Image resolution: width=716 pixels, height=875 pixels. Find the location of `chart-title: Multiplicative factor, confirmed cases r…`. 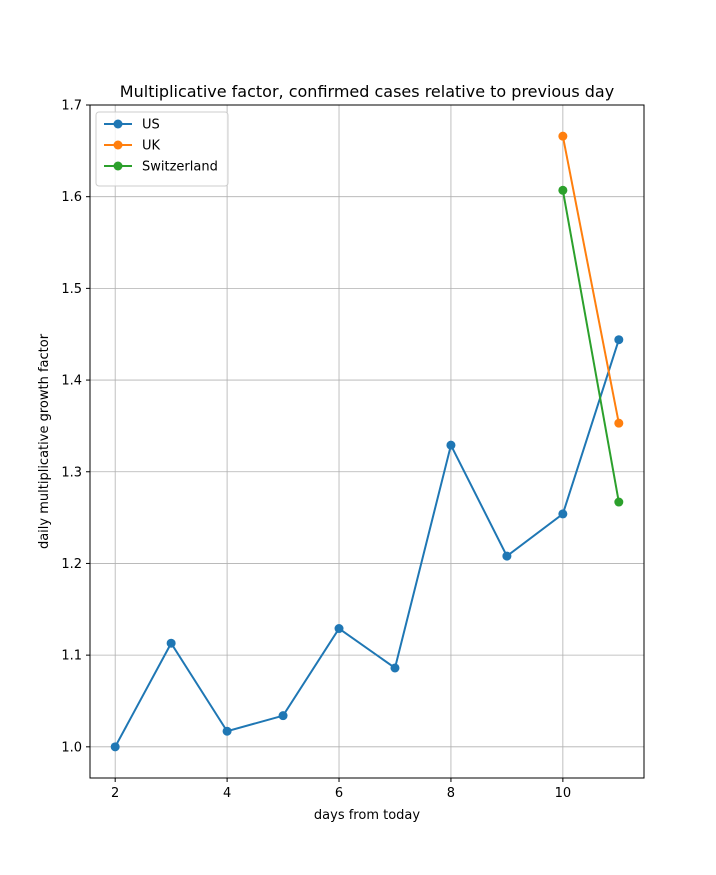

chart-title: Multiplicative factor, confirmed cases r… is located at coordinates (367, 91).